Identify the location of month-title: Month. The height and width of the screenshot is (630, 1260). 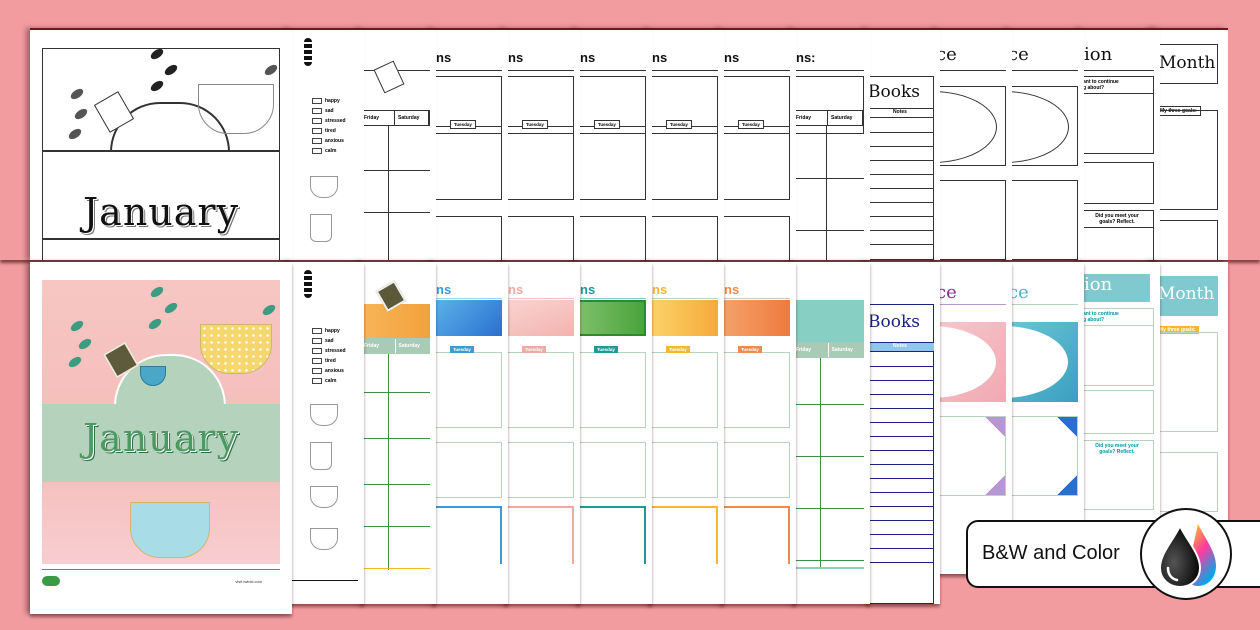
(1187, 63).